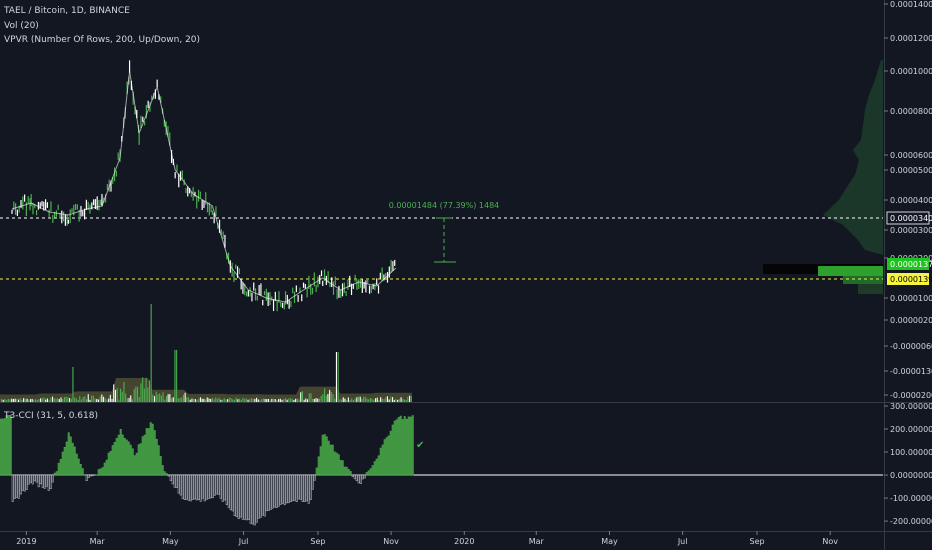 Image resolution: width=932 pixels, height=550 pixels. I want to click on cci-tick-label: 0.00000000, so click(911, 475).